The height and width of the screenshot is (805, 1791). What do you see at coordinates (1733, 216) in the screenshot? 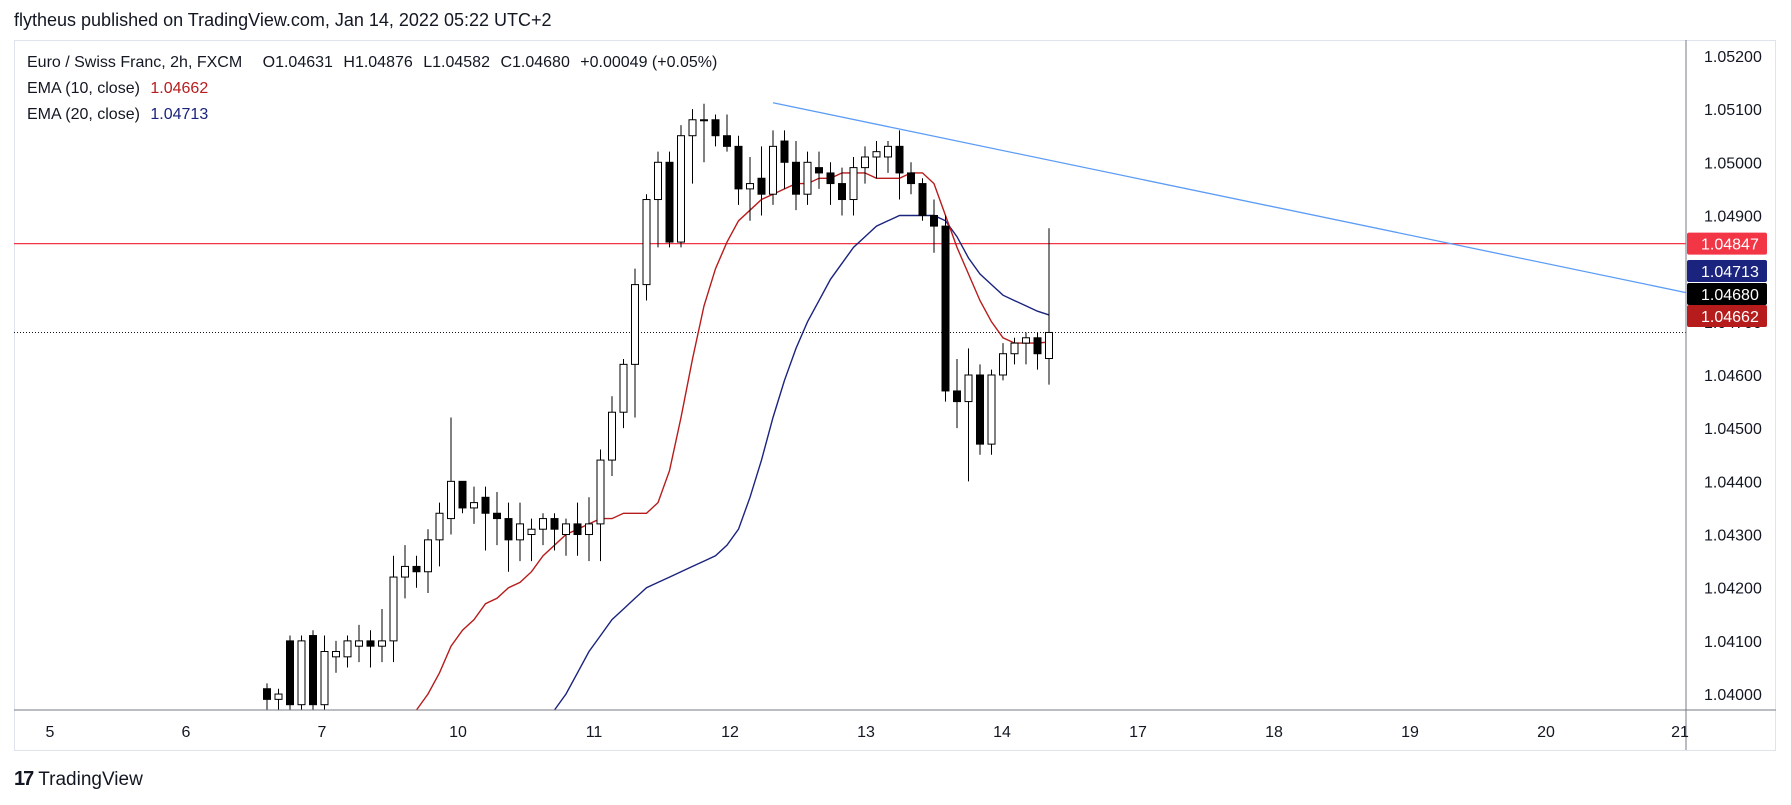
I see `y-tick-label: 1.04900` at bounding box center [1733, 216].